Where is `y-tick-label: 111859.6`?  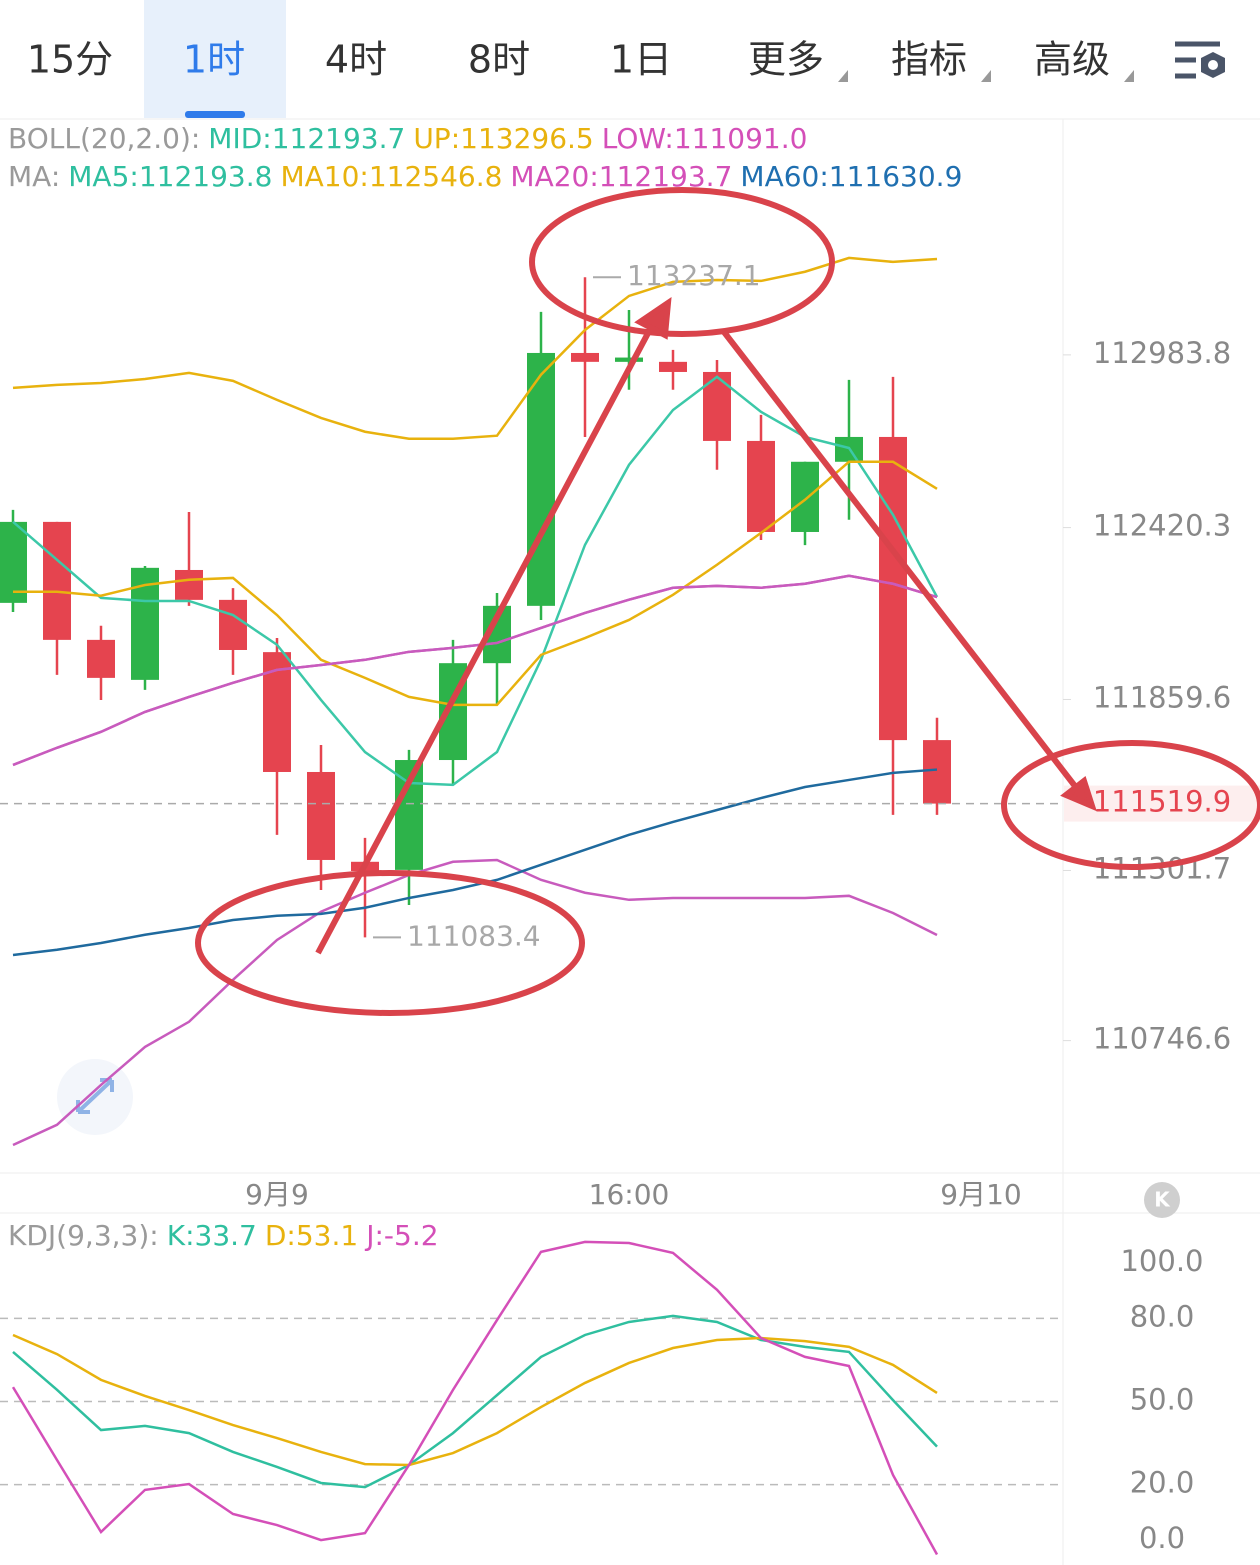
y-tick-label: 111859.6 is located at coordinates (1162, 697).